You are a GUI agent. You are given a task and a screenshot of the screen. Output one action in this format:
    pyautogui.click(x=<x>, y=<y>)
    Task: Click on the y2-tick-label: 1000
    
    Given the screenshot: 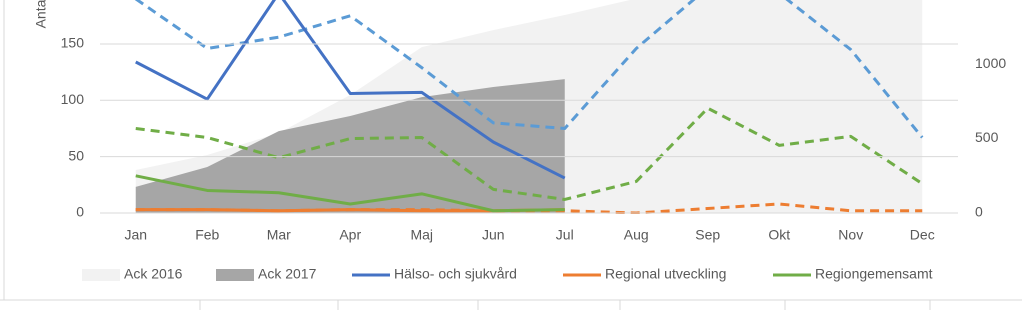 What is the action you would take?
    pyautogui.click(x=990, y=63)
    